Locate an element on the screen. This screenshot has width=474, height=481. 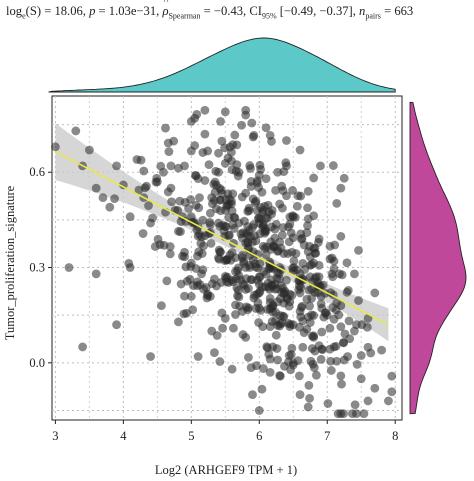
top-marginal-density is located at coordinates (222, 65).